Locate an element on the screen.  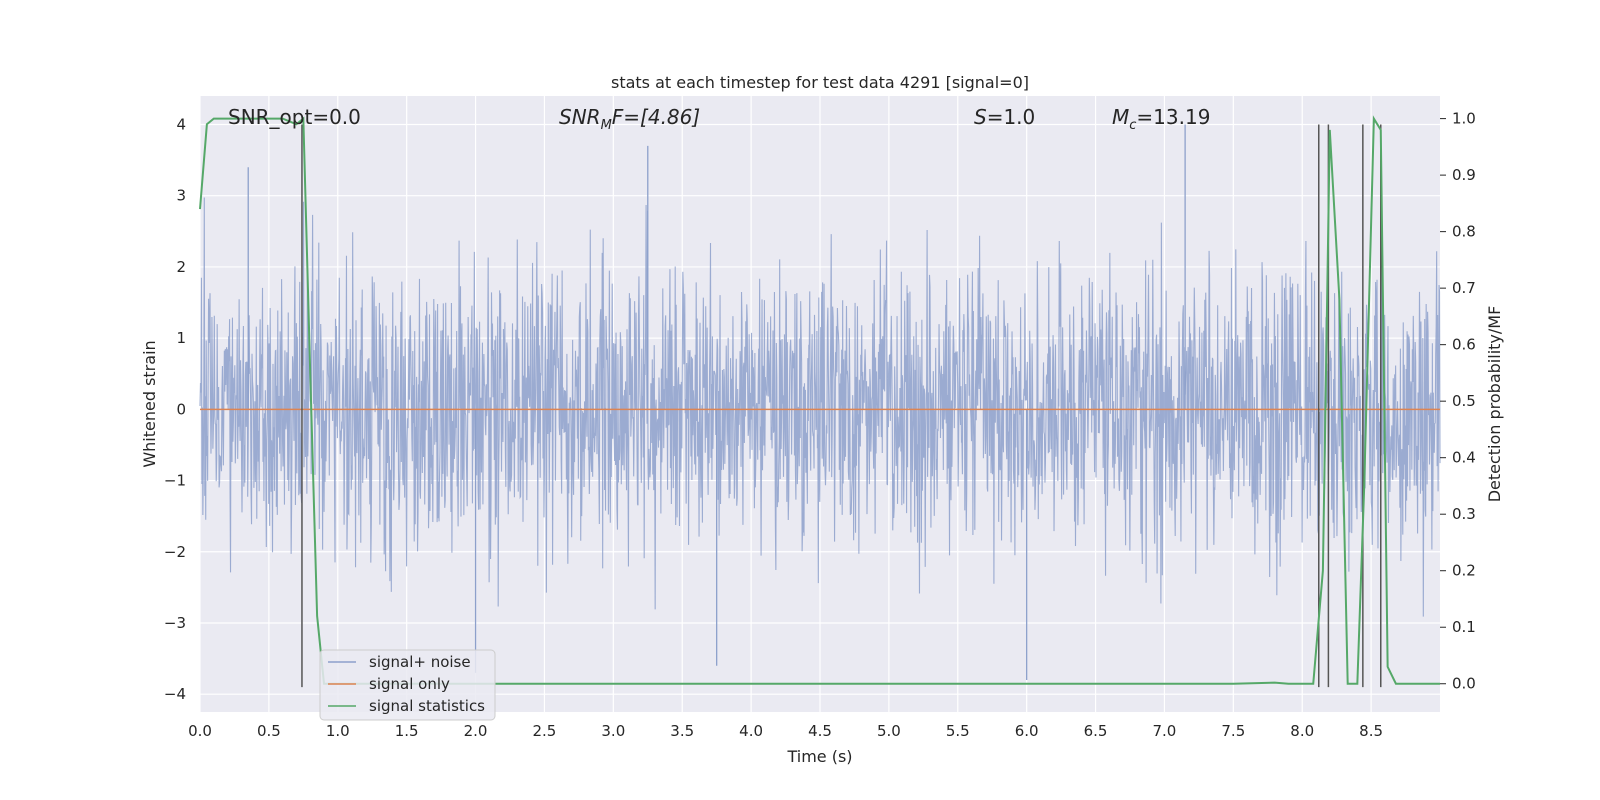
x-tick-label: 0.5 is located at coordinates (269, 731).